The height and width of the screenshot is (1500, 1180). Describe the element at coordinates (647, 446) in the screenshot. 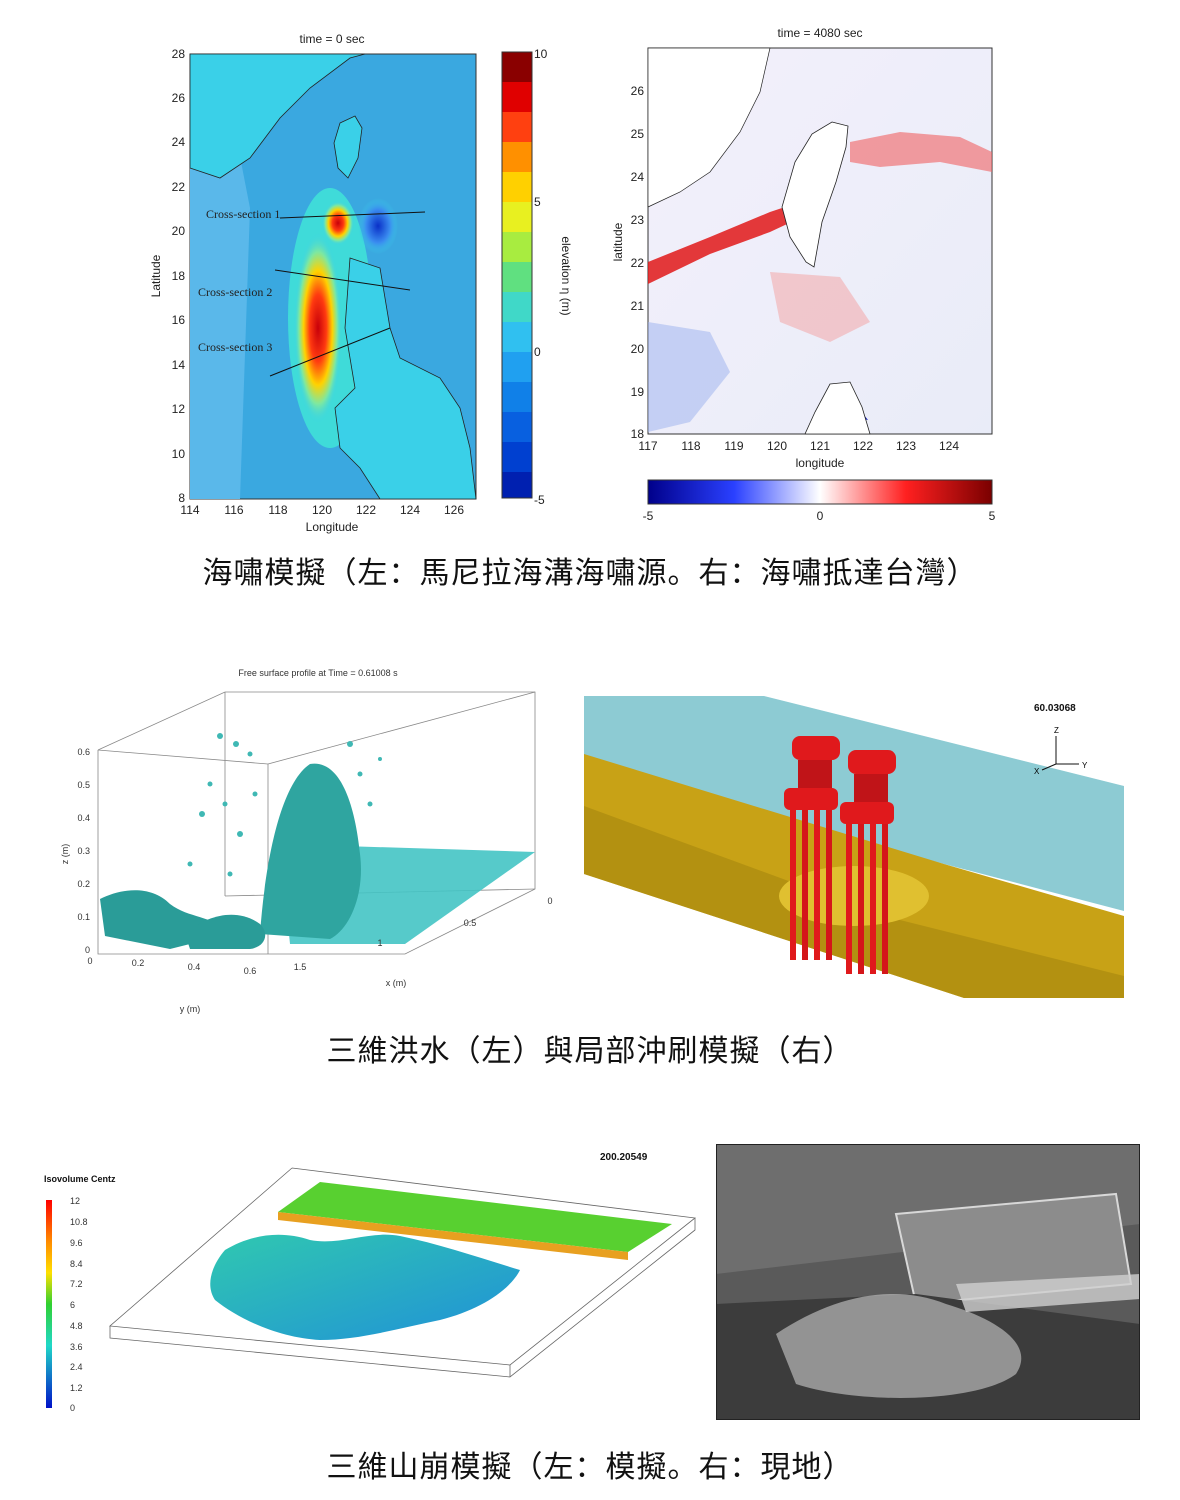

I see `svg-text: 117` at that location.